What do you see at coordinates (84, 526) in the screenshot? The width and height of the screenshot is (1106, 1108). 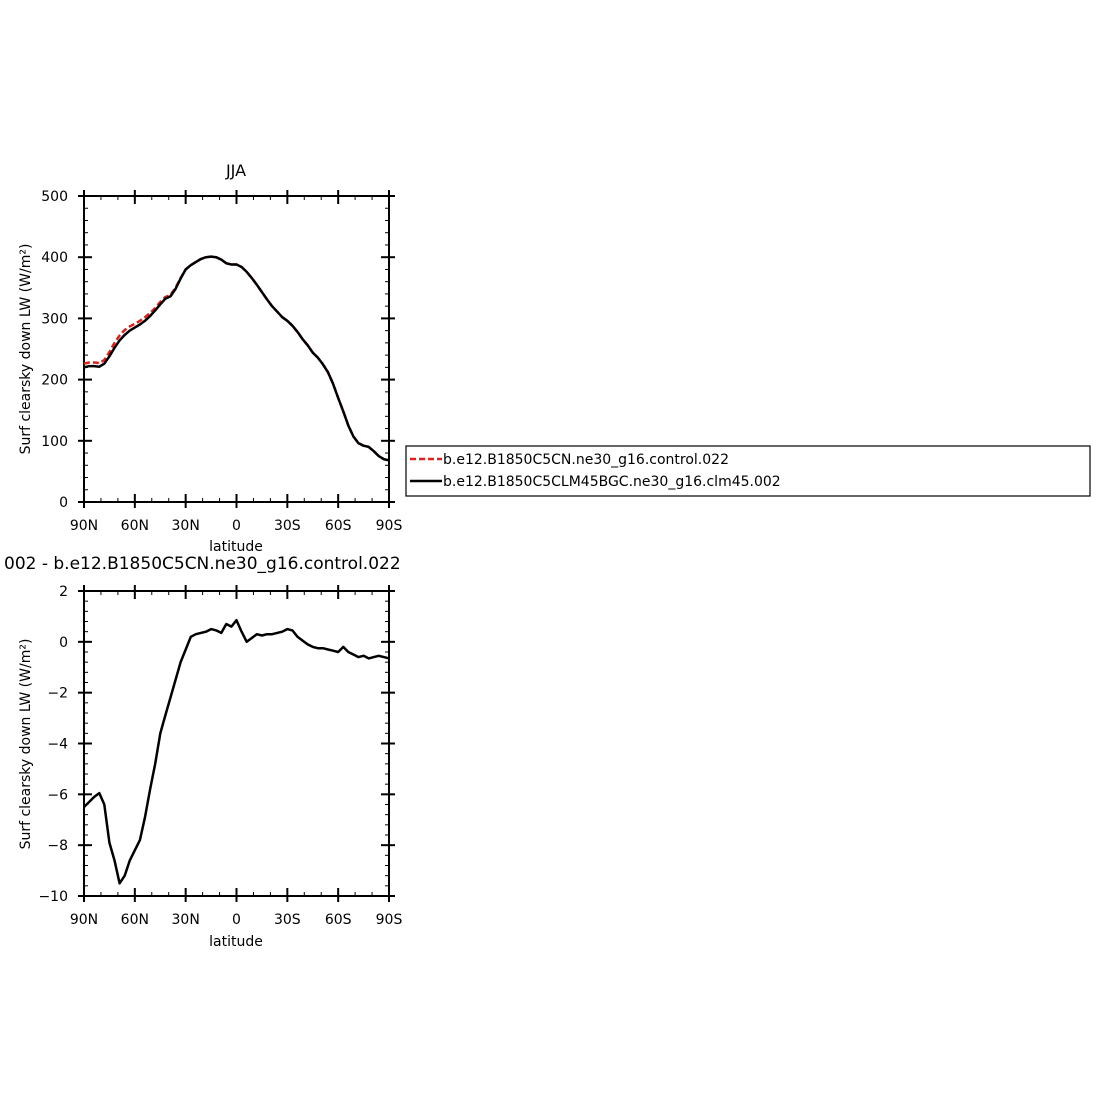 I see `top-x-tick-label: 90N` at bounding box center [84, 526].